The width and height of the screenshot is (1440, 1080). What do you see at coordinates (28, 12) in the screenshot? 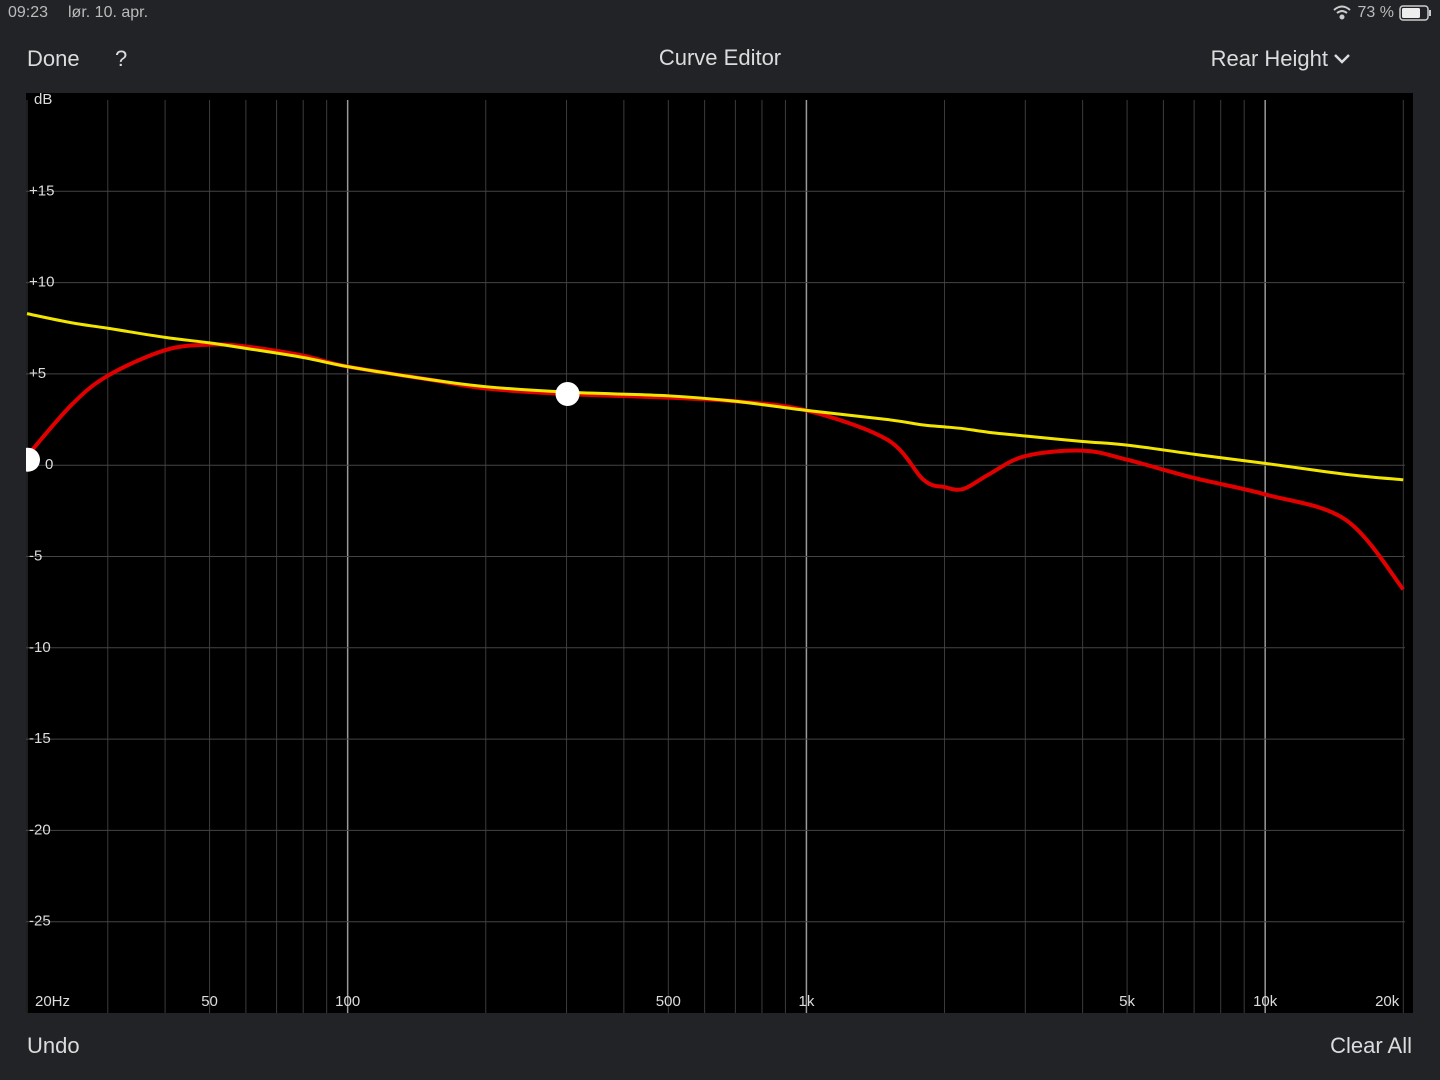
I see `status-time: 09:23` at bounding box center [28, 12].